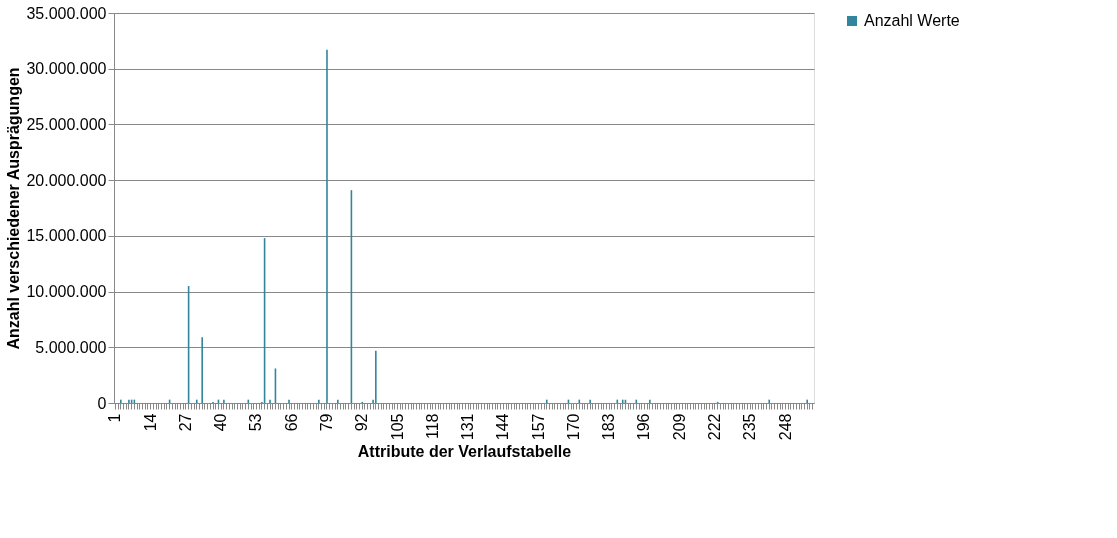  What do you see at coordinates (115, 418) in the screenshot?
I see `x-tick-label: 1` at bounding box center [115, 418].